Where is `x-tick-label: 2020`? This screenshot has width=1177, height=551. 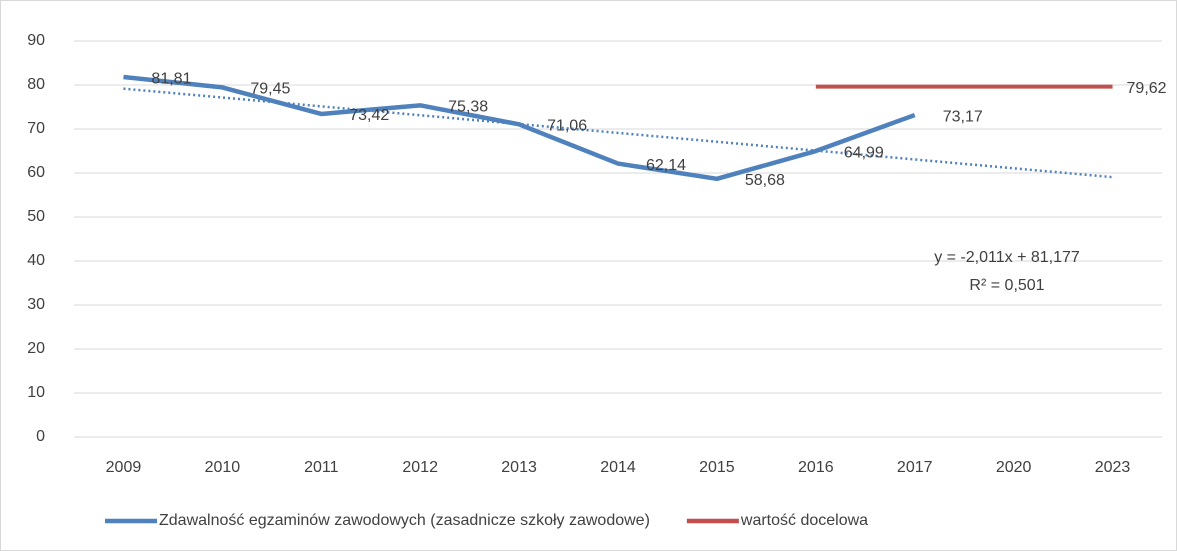
x-tick-label: 2020 is located at coordinates (1014, 467).